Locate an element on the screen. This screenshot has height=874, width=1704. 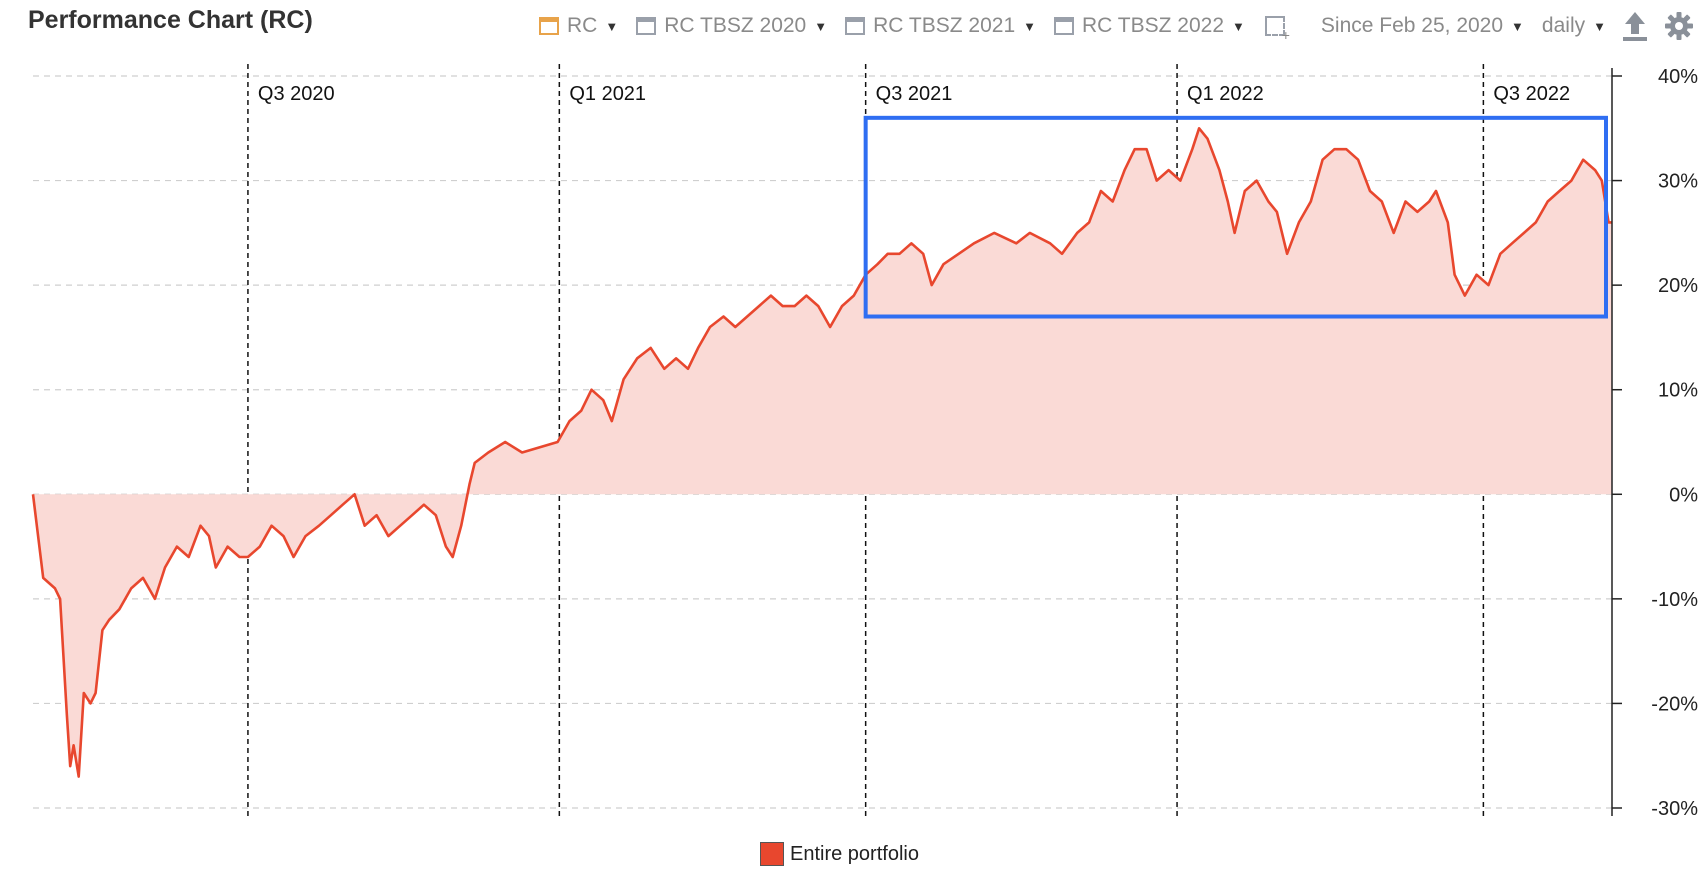
quarter-label: Q1 2021 is located at coordinates (607, 94).